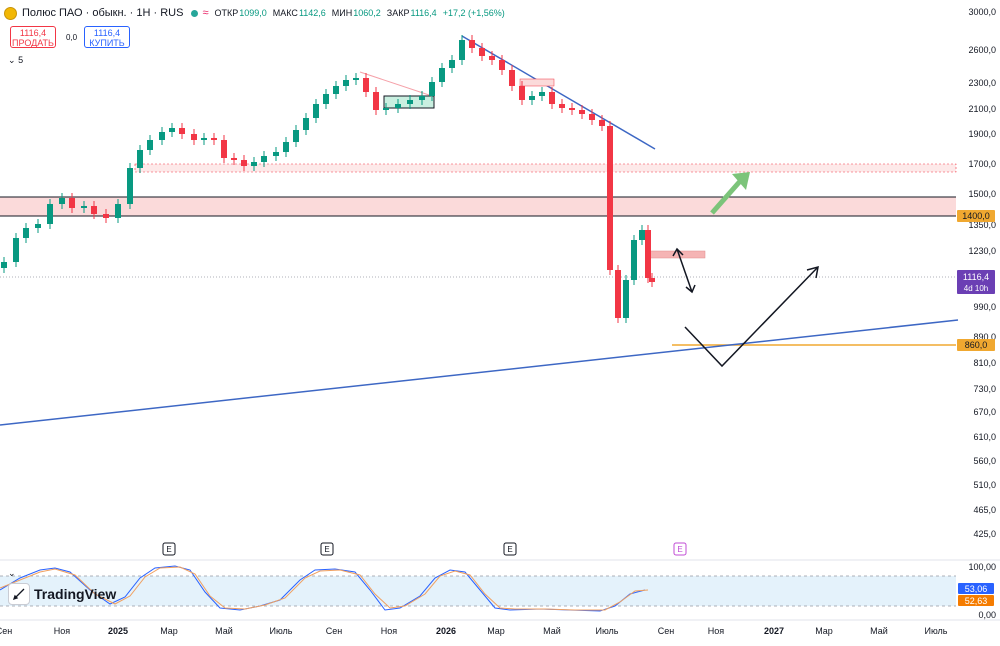 The height and width of the screenshot is (646, 1000). Describe the element at coordinates (118, 631) in the screenshot. I see `time-tick-label: 2025` at that location.